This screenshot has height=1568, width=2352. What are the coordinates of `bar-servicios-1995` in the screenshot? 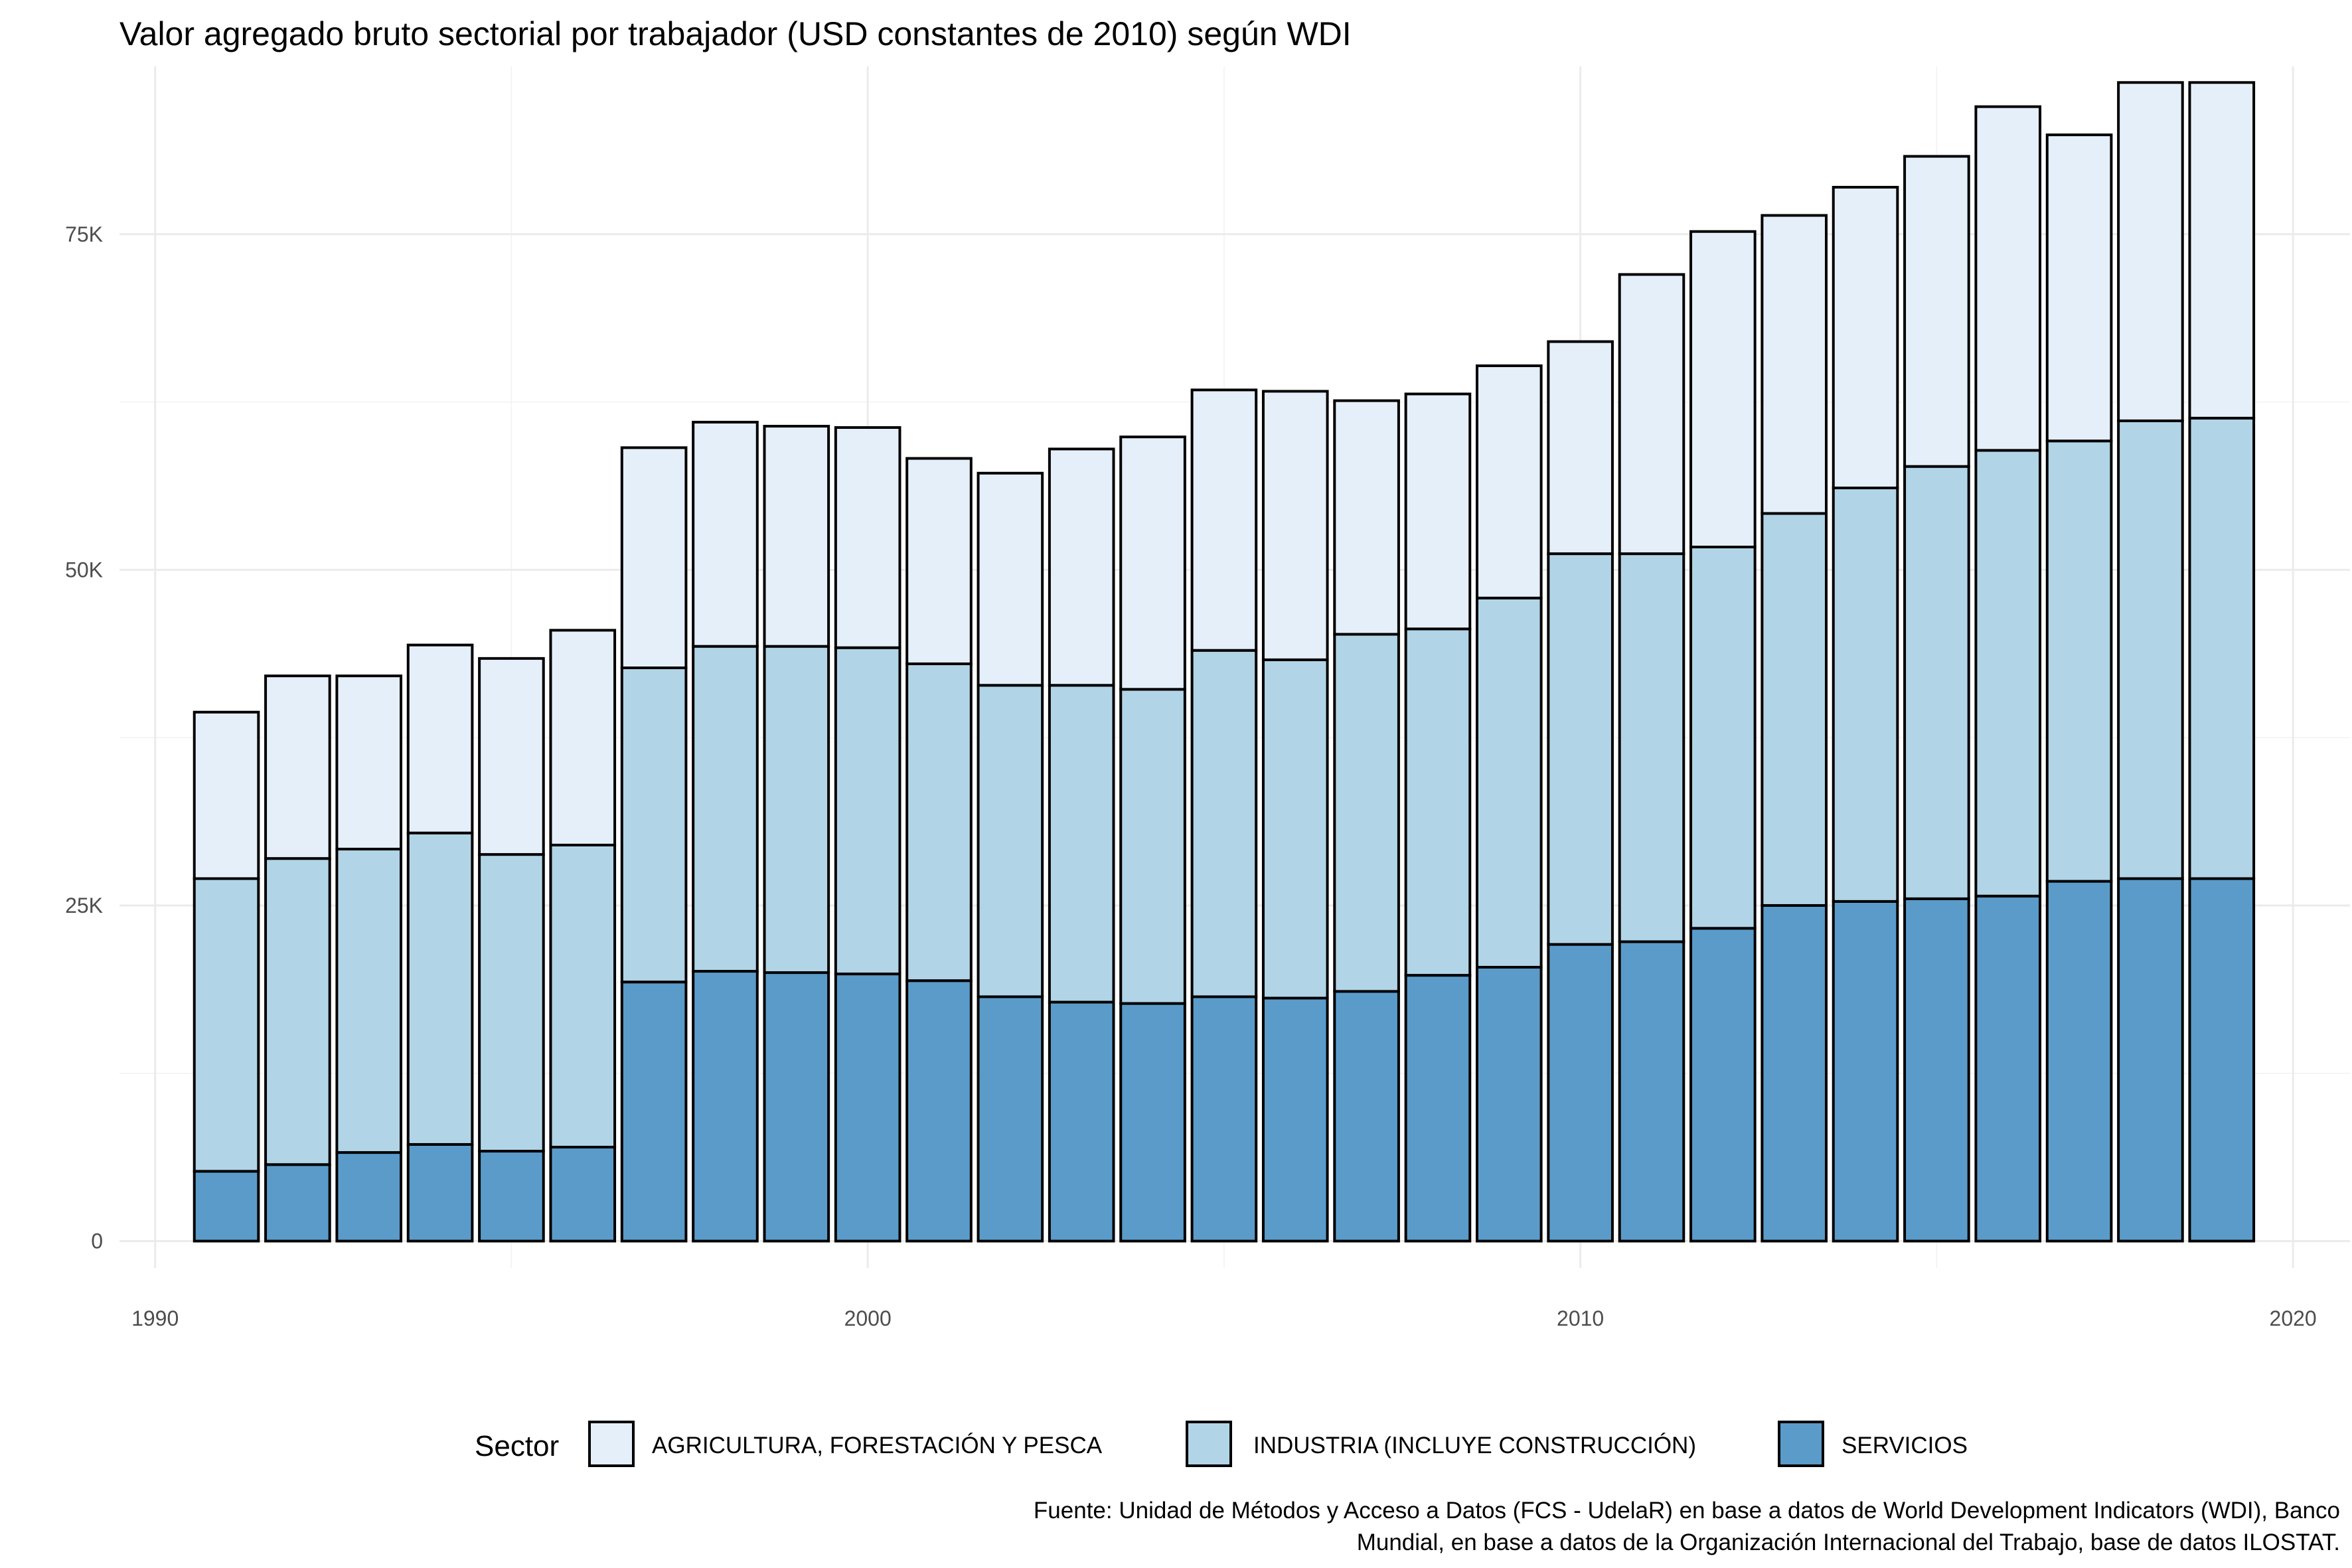 It's located at (512, 1197).